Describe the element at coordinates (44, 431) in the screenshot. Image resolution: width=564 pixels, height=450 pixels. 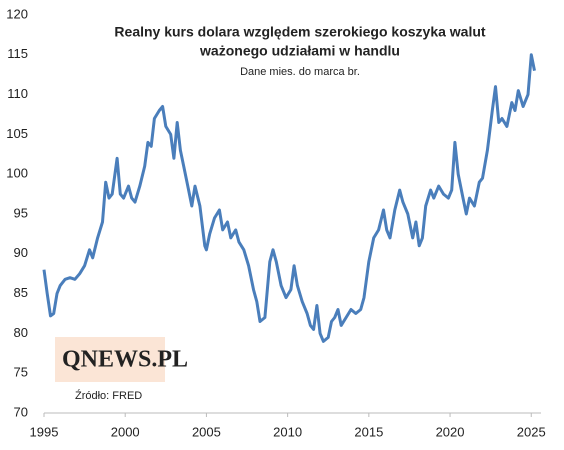
I see `x-tick-label: 1995` at that location.